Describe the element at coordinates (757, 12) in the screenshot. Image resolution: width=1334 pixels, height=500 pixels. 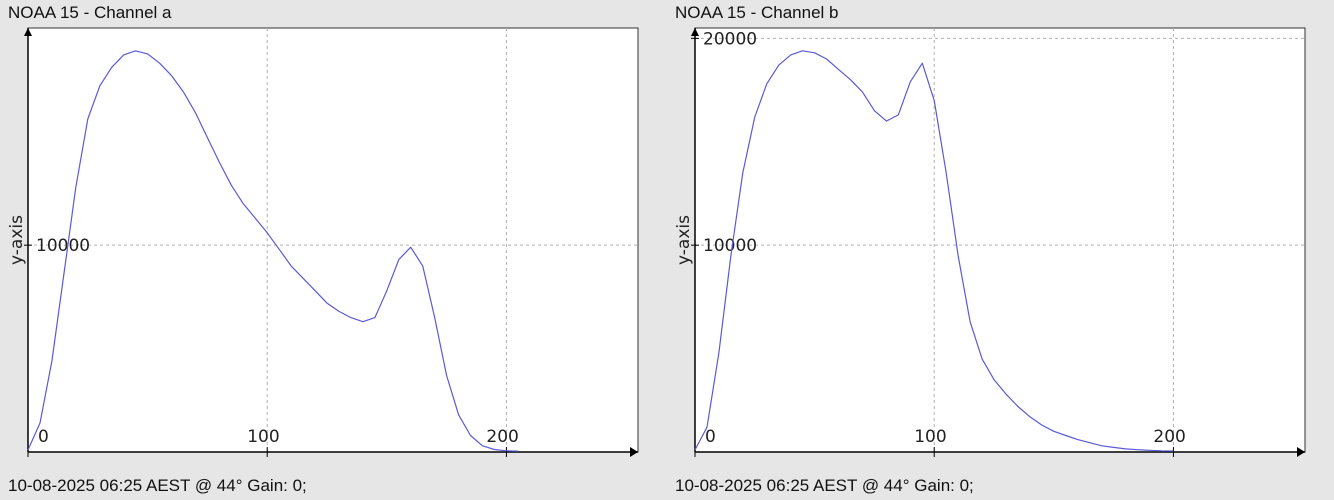
I see `chart-title: NOAA 15 - Channel b` at that location.